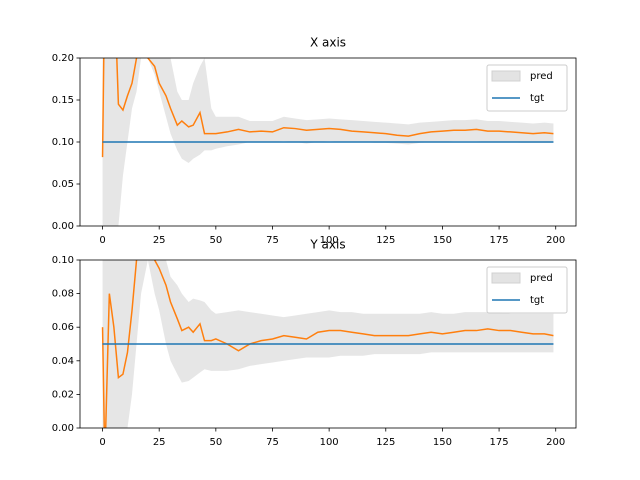 The width and height of the screenshot is (640, 480). Describe the element at coordinates (63, 394) in the screenshot. I see `y-tick-label: 0.02` at that location.